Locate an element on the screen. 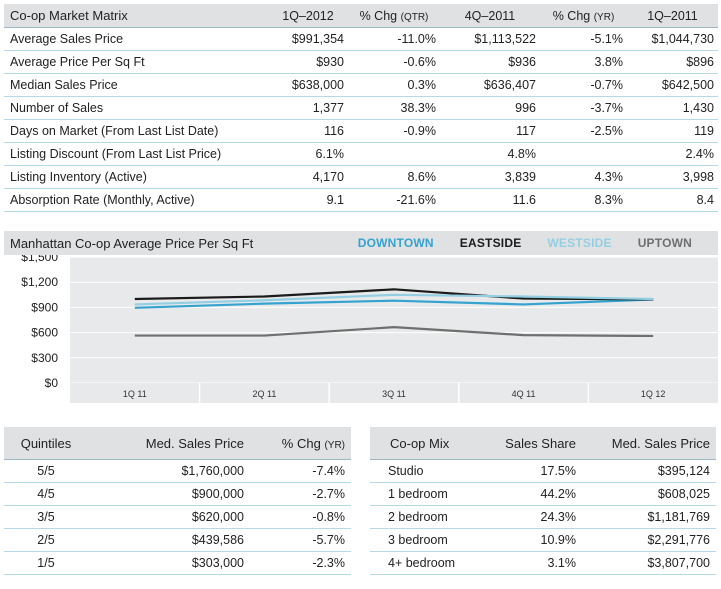  mix-label: Studio is located at coordinates (406, 471).